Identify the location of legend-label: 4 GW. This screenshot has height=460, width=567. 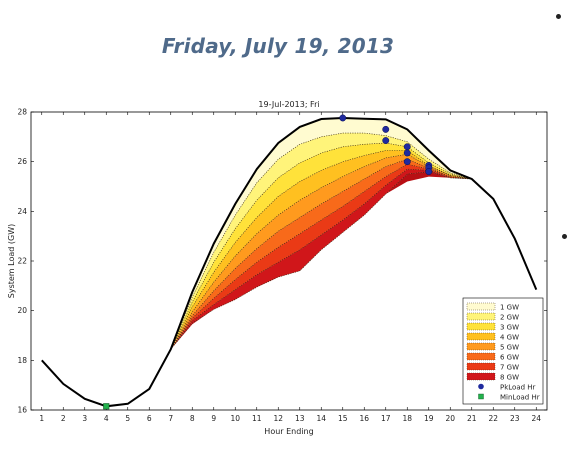
(509, 338).